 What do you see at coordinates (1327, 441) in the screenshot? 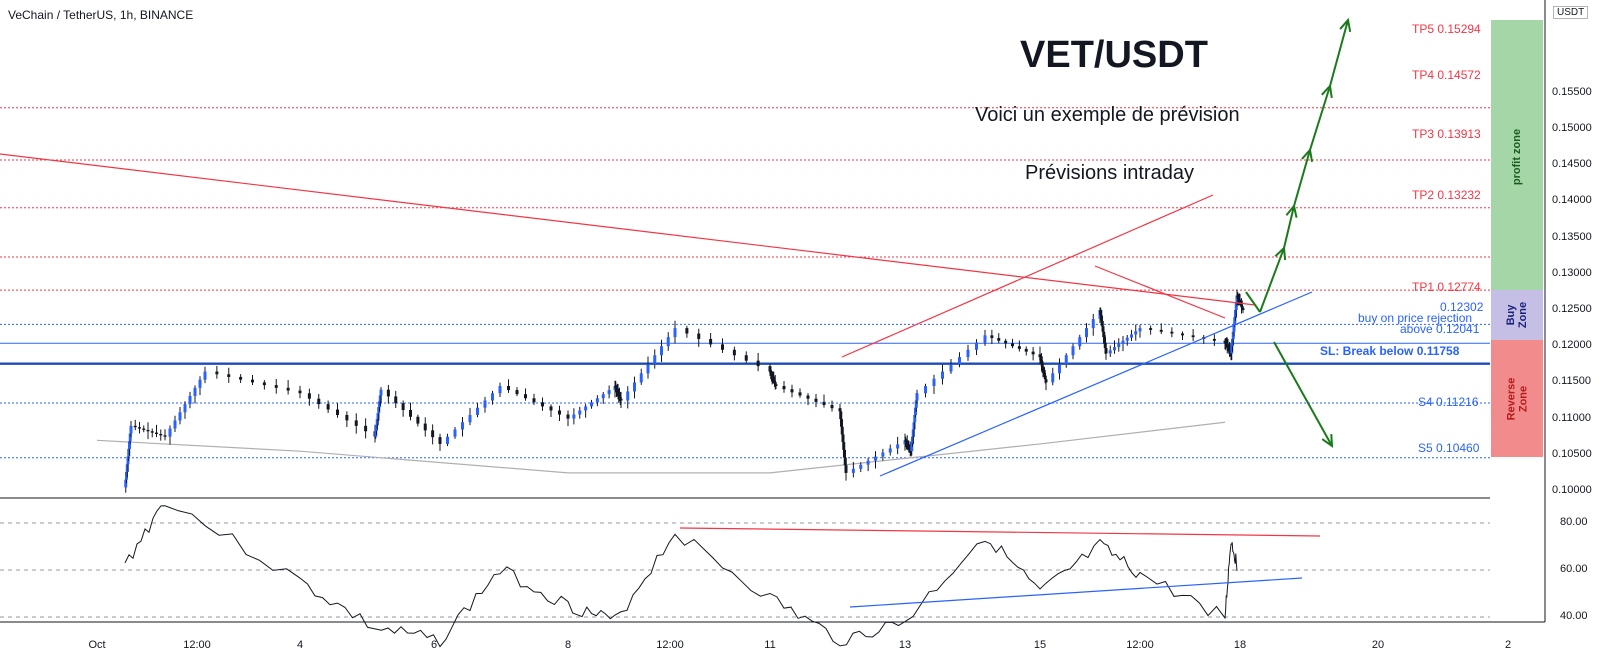
I see `projection-arrow-down-head` at bounding box center [1327, 441].